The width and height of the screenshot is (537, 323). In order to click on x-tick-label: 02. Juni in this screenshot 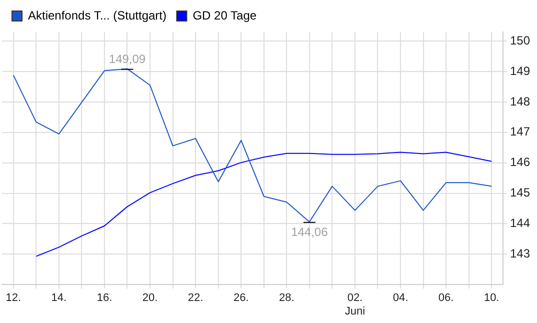, I will do `click(355, 305)`.